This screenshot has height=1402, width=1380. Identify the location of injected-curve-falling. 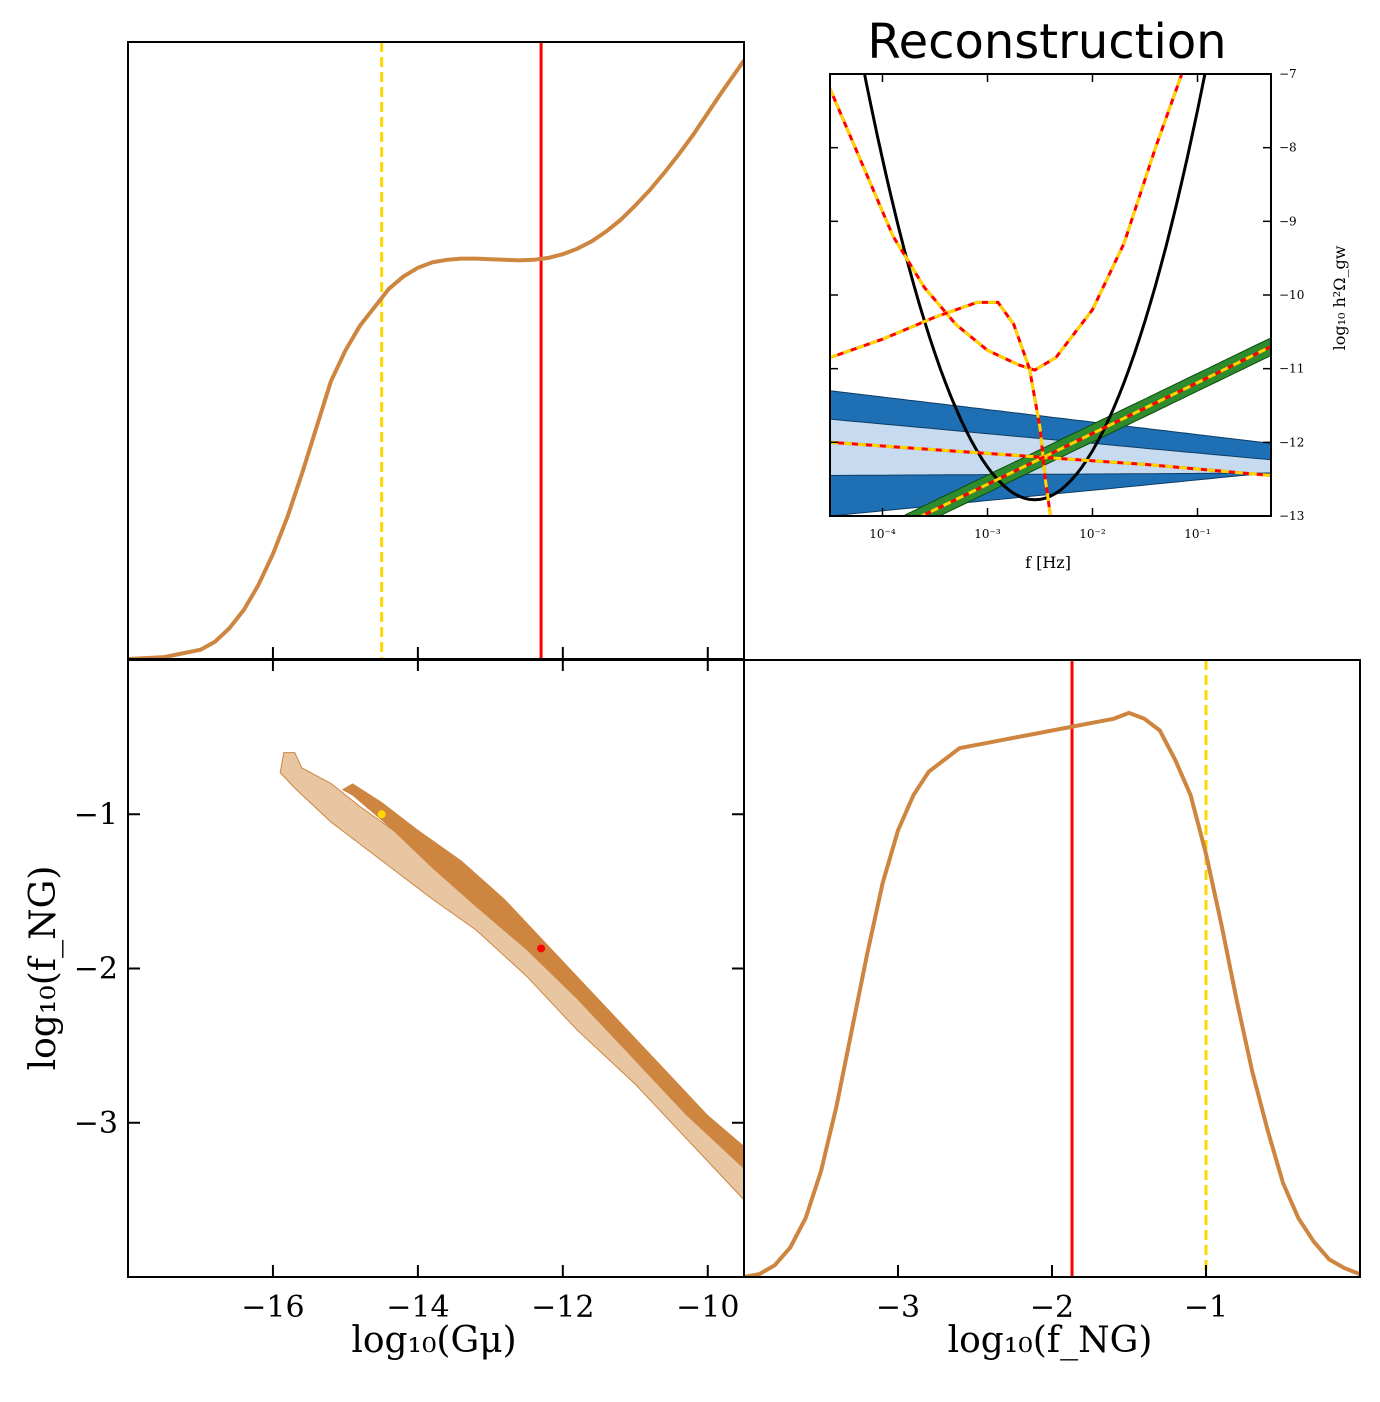
(1050, 458).